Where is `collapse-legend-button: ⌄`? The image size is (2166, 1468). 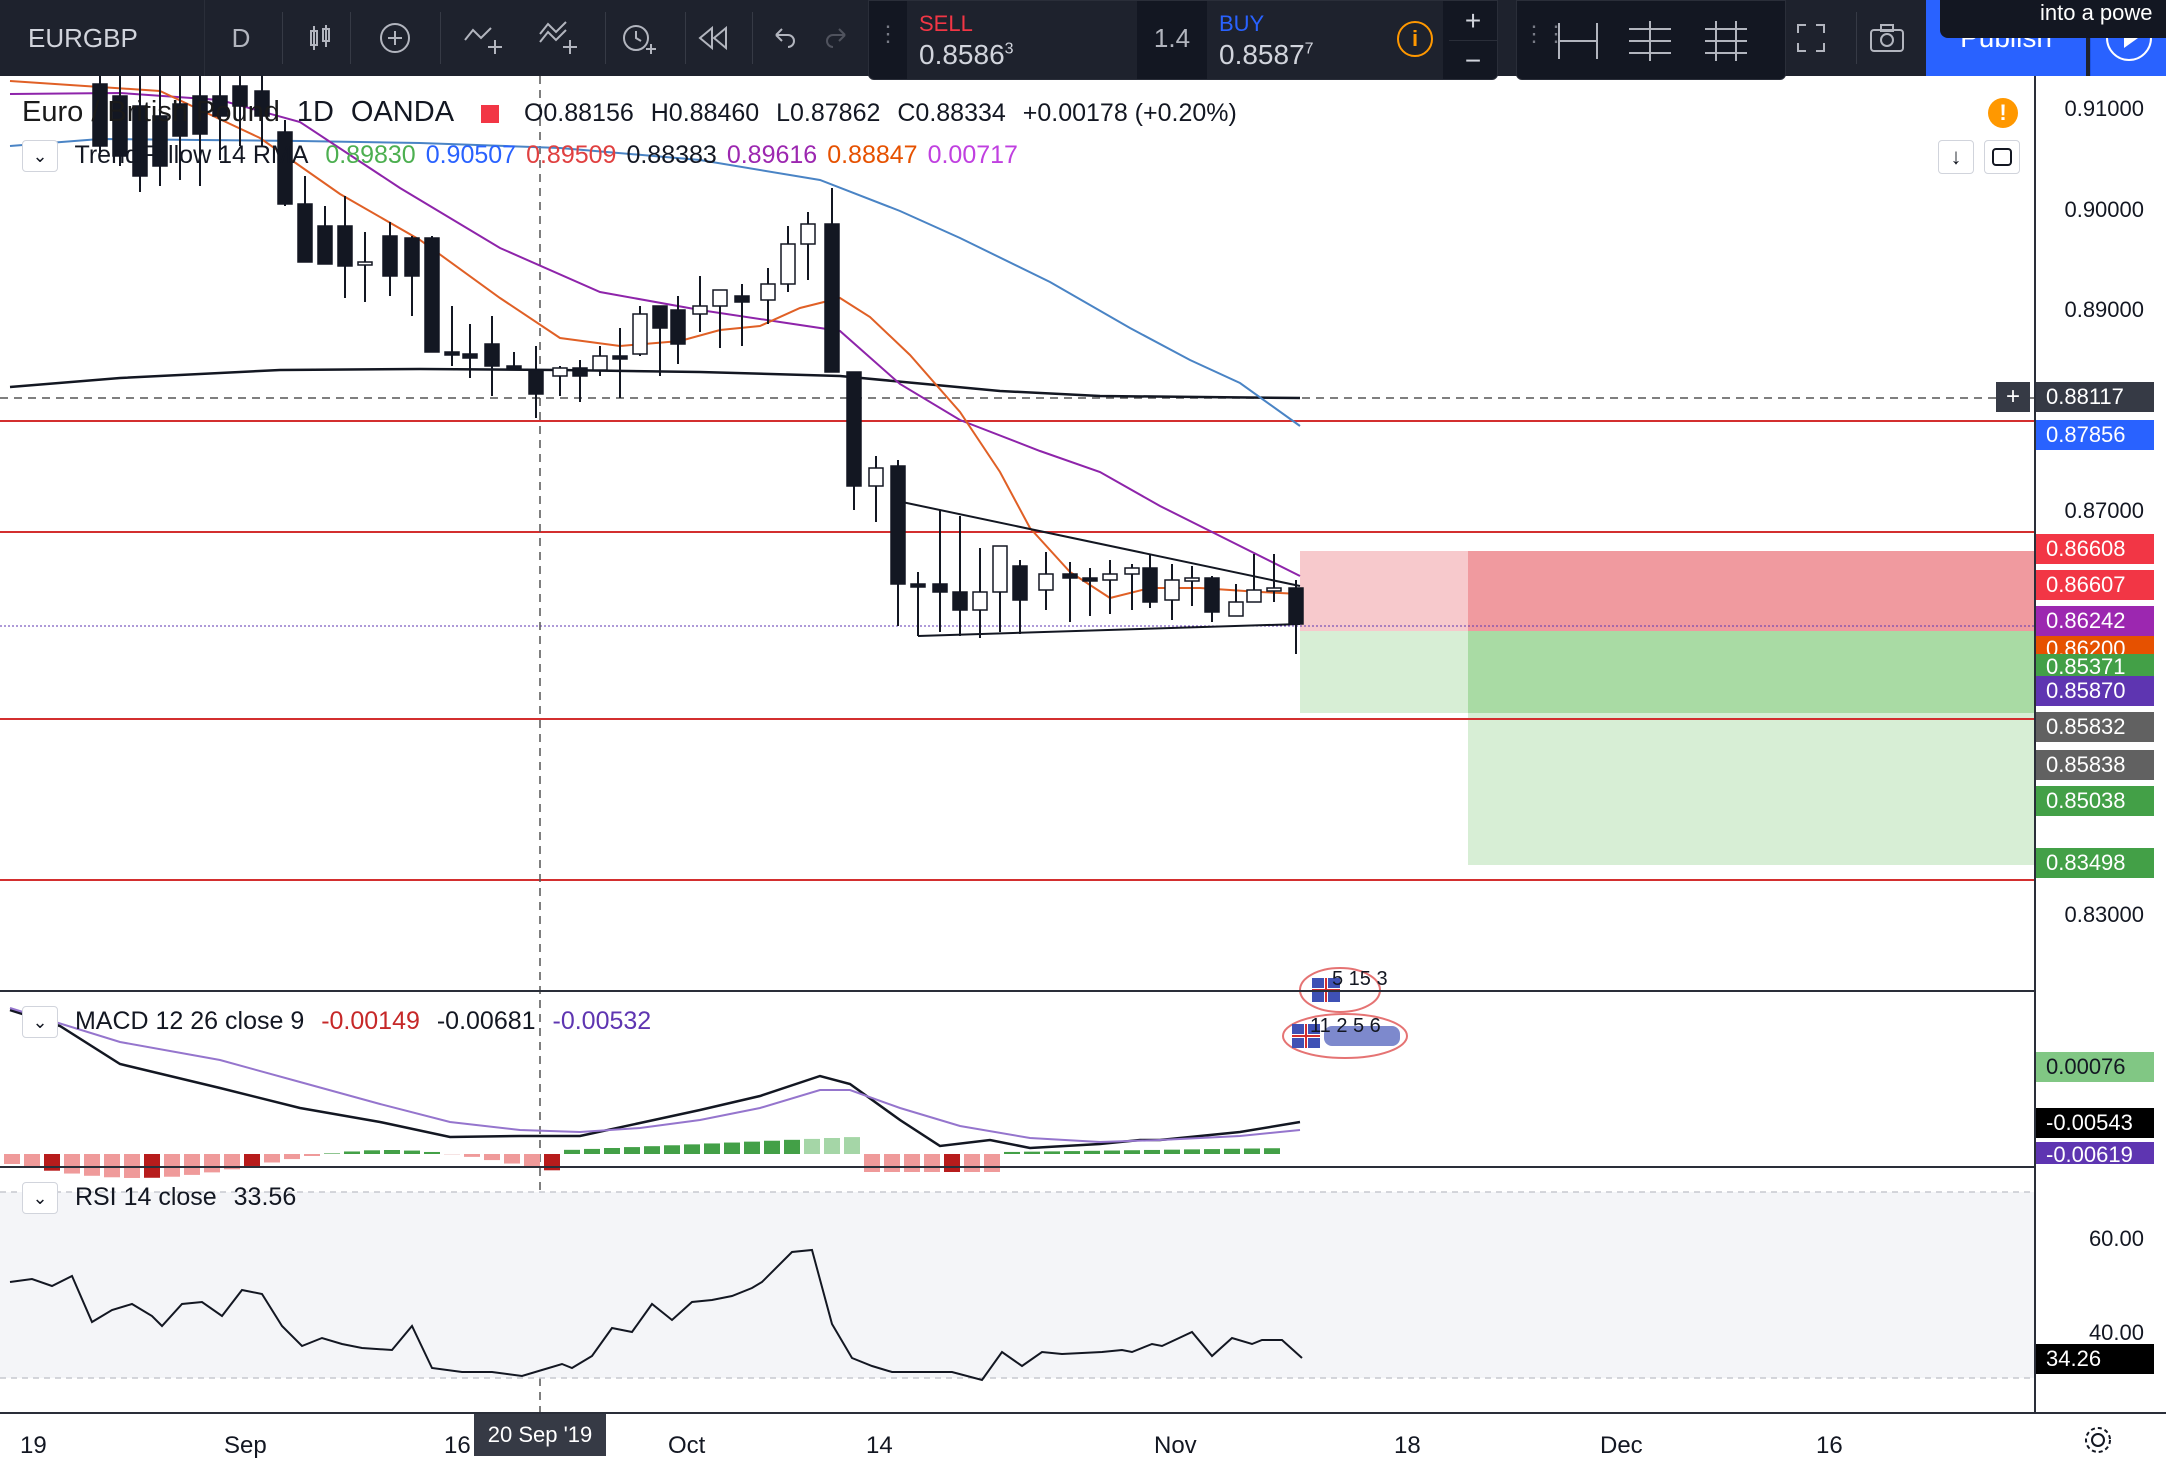
collapse-legend-button: ⌄ is located at coordinates (40, 156).